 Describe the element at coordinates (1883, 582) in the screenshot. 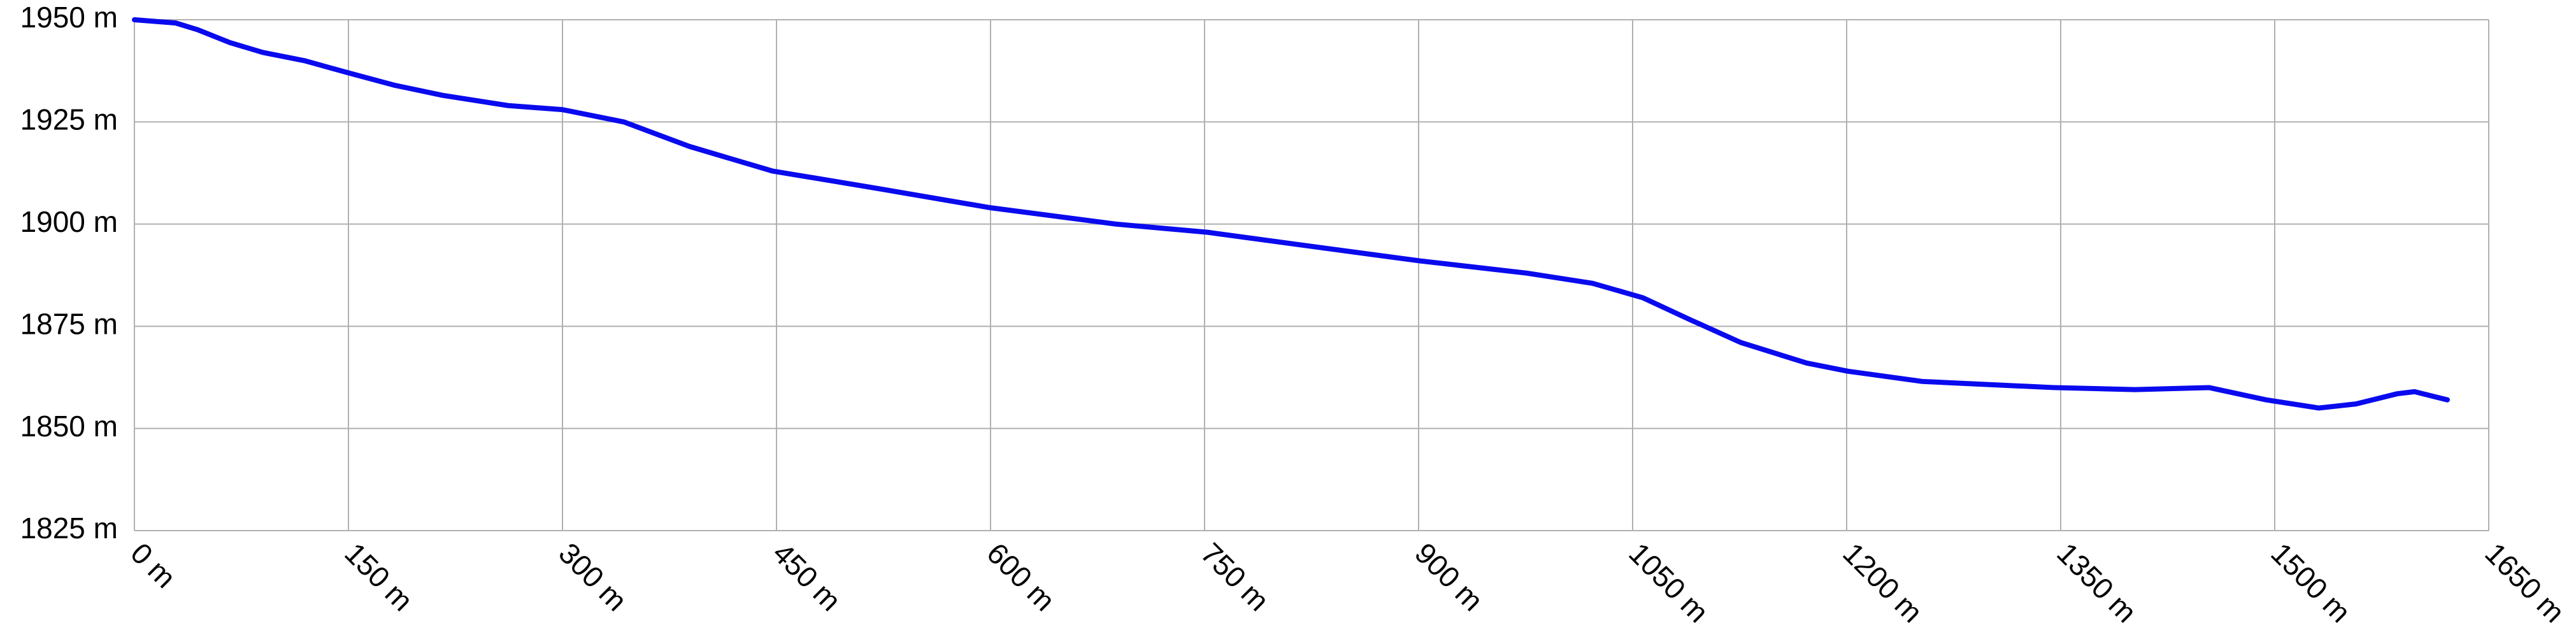

I see `x-tick-label: 1200 m` at that location.